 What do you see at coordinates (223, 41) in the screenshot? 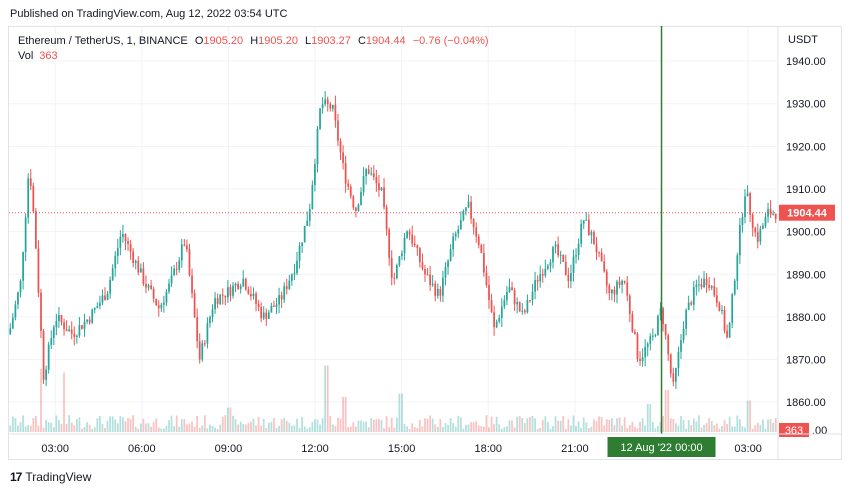
I see `legend-open-value: 1905.20` at bounding box center [223, 41].